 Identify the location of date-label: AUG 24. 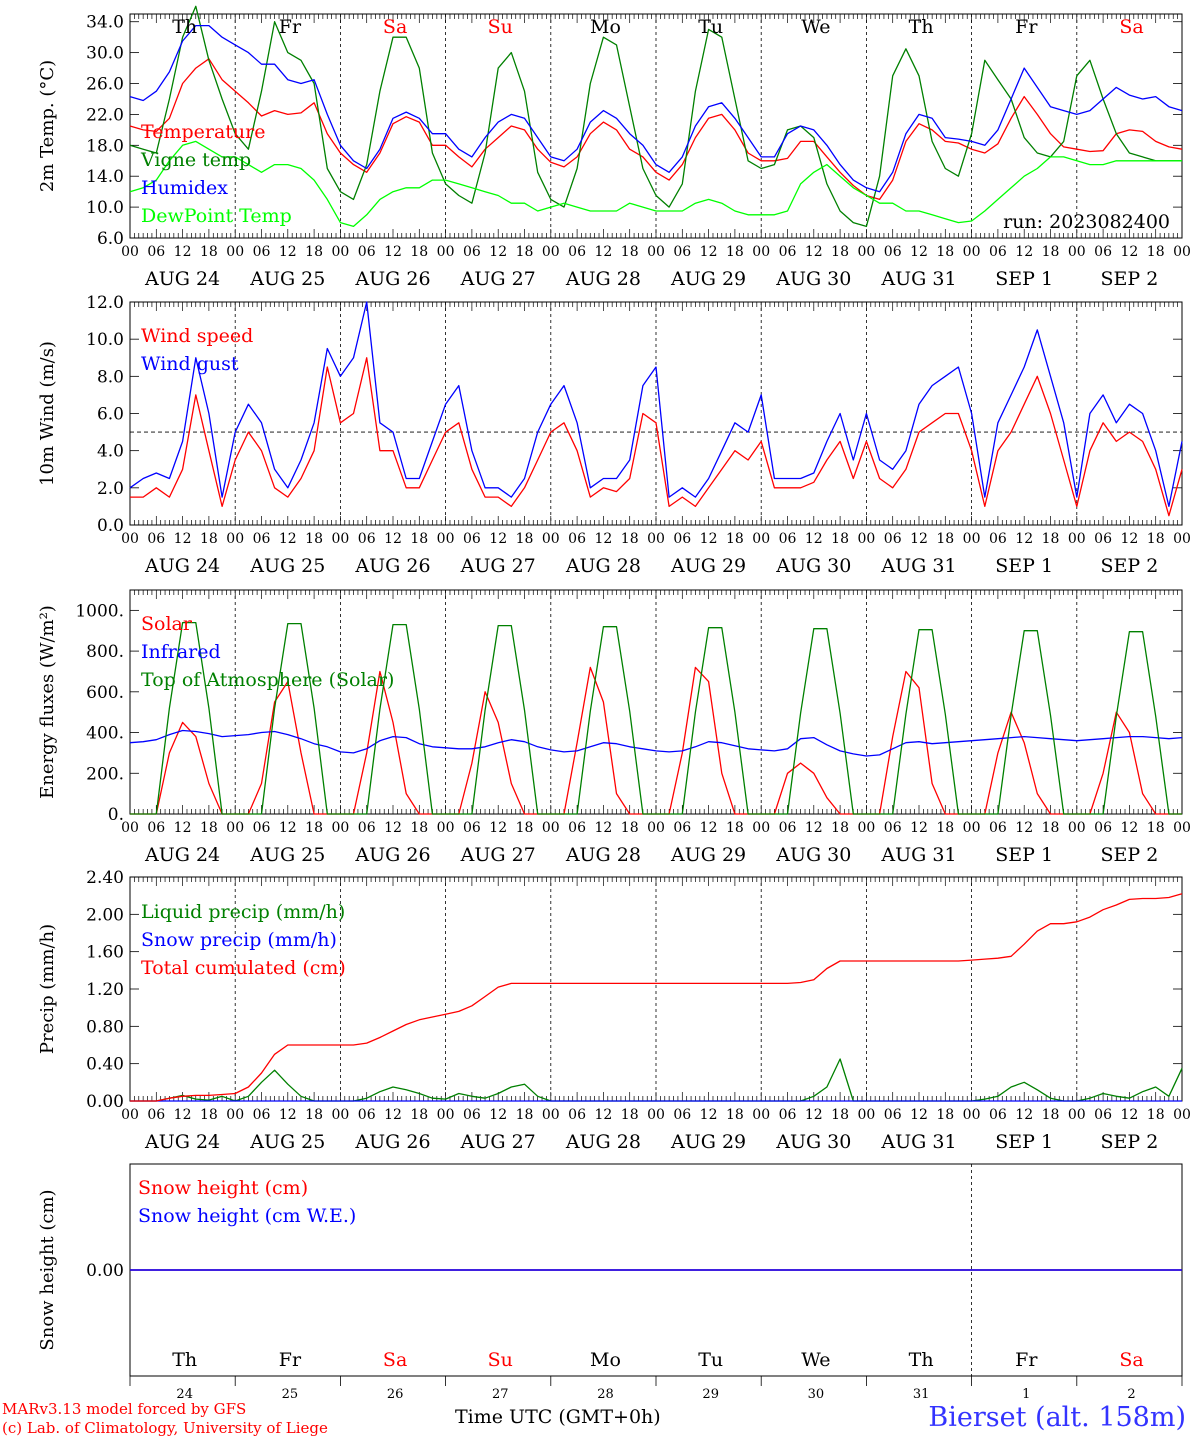
(182, 566).